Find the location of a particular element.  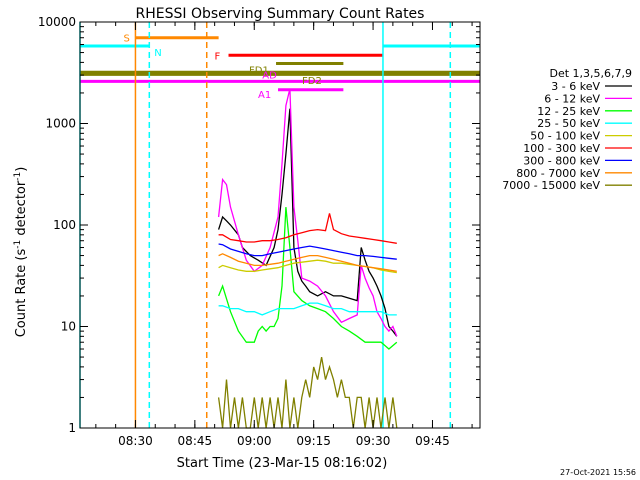

x-tick-label-2: 09:00 is located at coordinates (254, 441).